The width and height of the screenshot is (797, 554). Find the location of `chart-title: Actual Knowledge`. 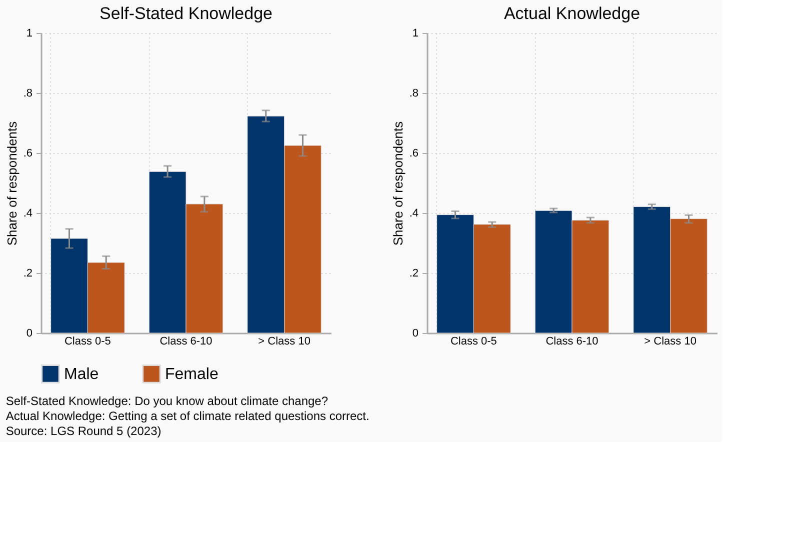

chart-title: Actual Knowledge is located at coordinates (572, 13).